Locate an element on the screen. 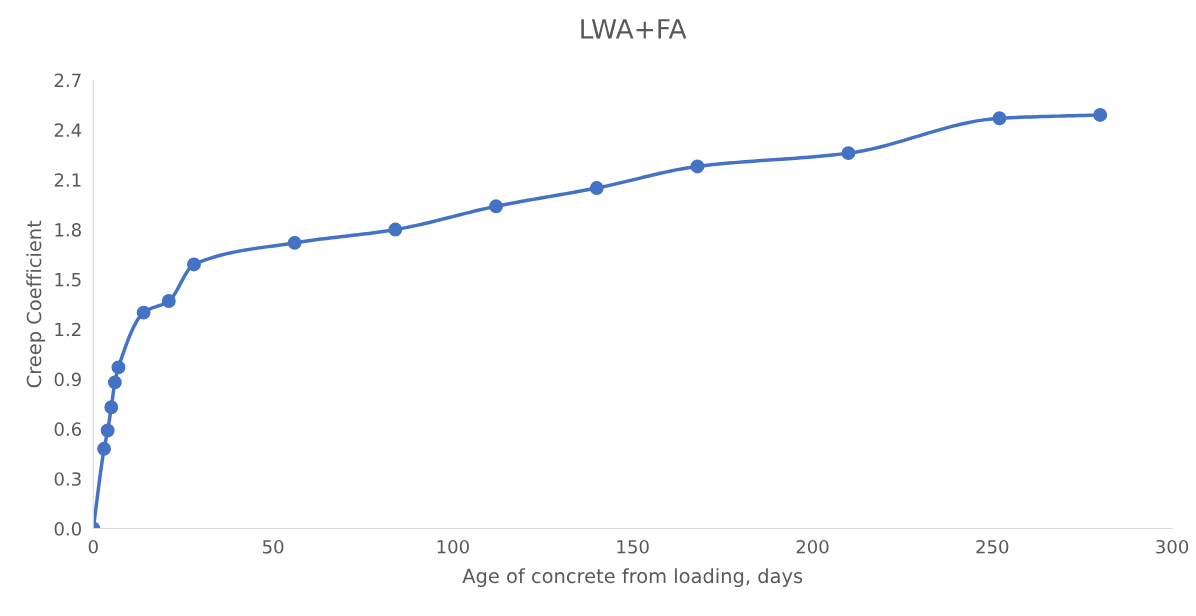 The height and width of the screenshot is (616, 1196). x-tick-label: 300 is located at coordinates (1172, 546).